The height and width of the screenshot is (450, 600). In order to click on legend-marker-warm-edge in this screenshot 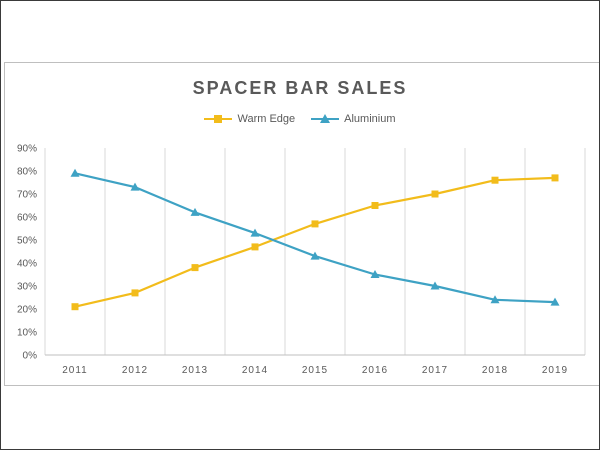, I will do `click(218, 119)`.